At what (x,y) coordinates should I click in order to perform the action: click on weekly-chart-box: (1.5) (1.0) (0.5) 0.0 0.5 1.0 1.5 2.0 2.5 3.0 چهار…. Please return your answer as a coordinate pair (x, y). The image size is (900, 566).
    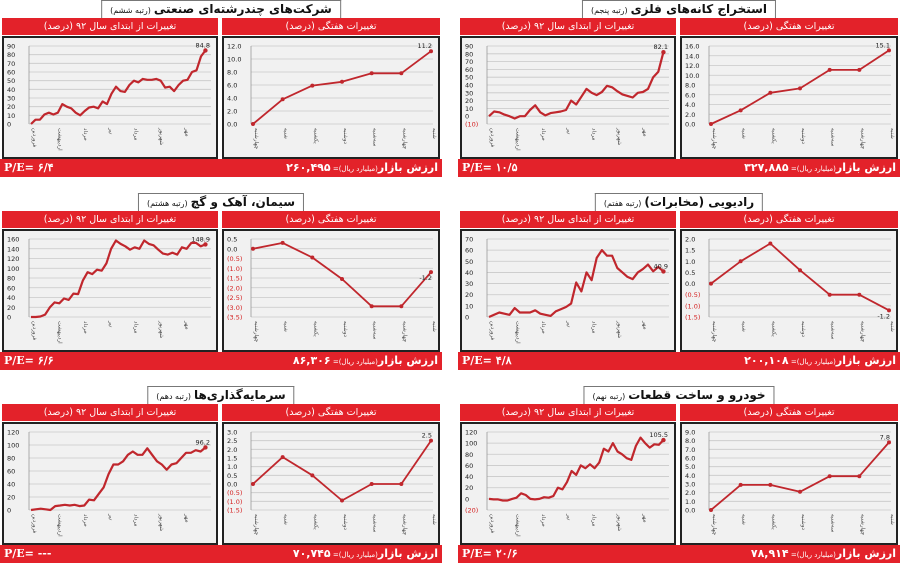
    Looking at the image, I should click on (331, 483).